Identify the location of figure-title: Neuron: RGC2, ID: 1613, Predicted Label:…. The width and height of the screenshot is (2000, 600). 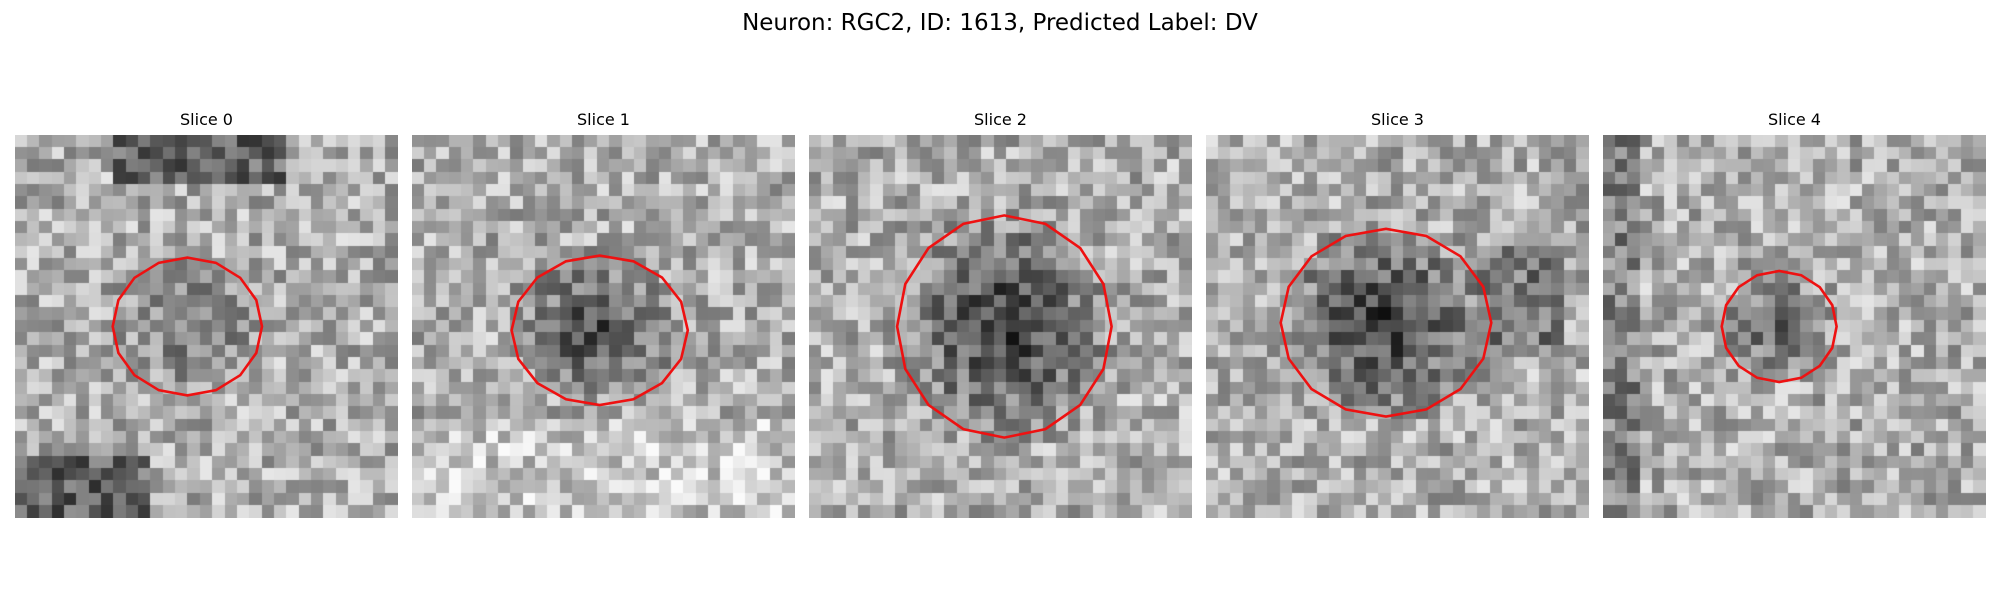
(1000, 23).